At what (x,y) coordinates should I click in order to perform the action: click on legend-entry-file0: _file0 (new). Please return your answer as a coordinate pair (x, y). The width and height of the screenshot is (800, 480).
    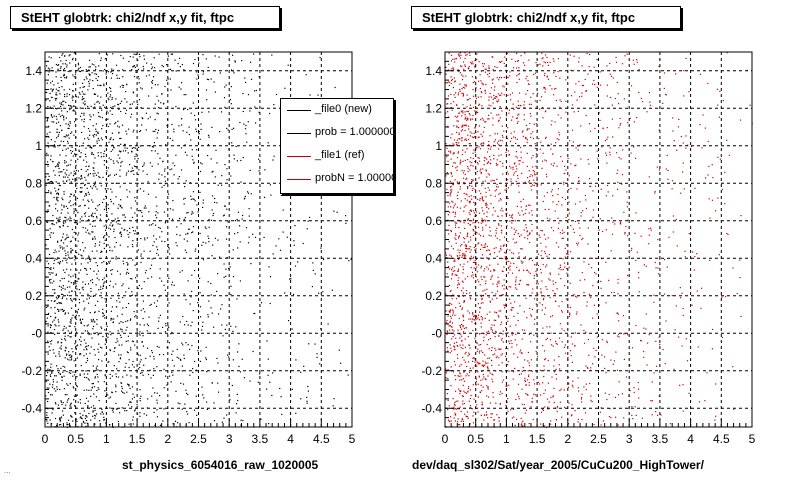
    Looking at the image, I should click on (337, 110).